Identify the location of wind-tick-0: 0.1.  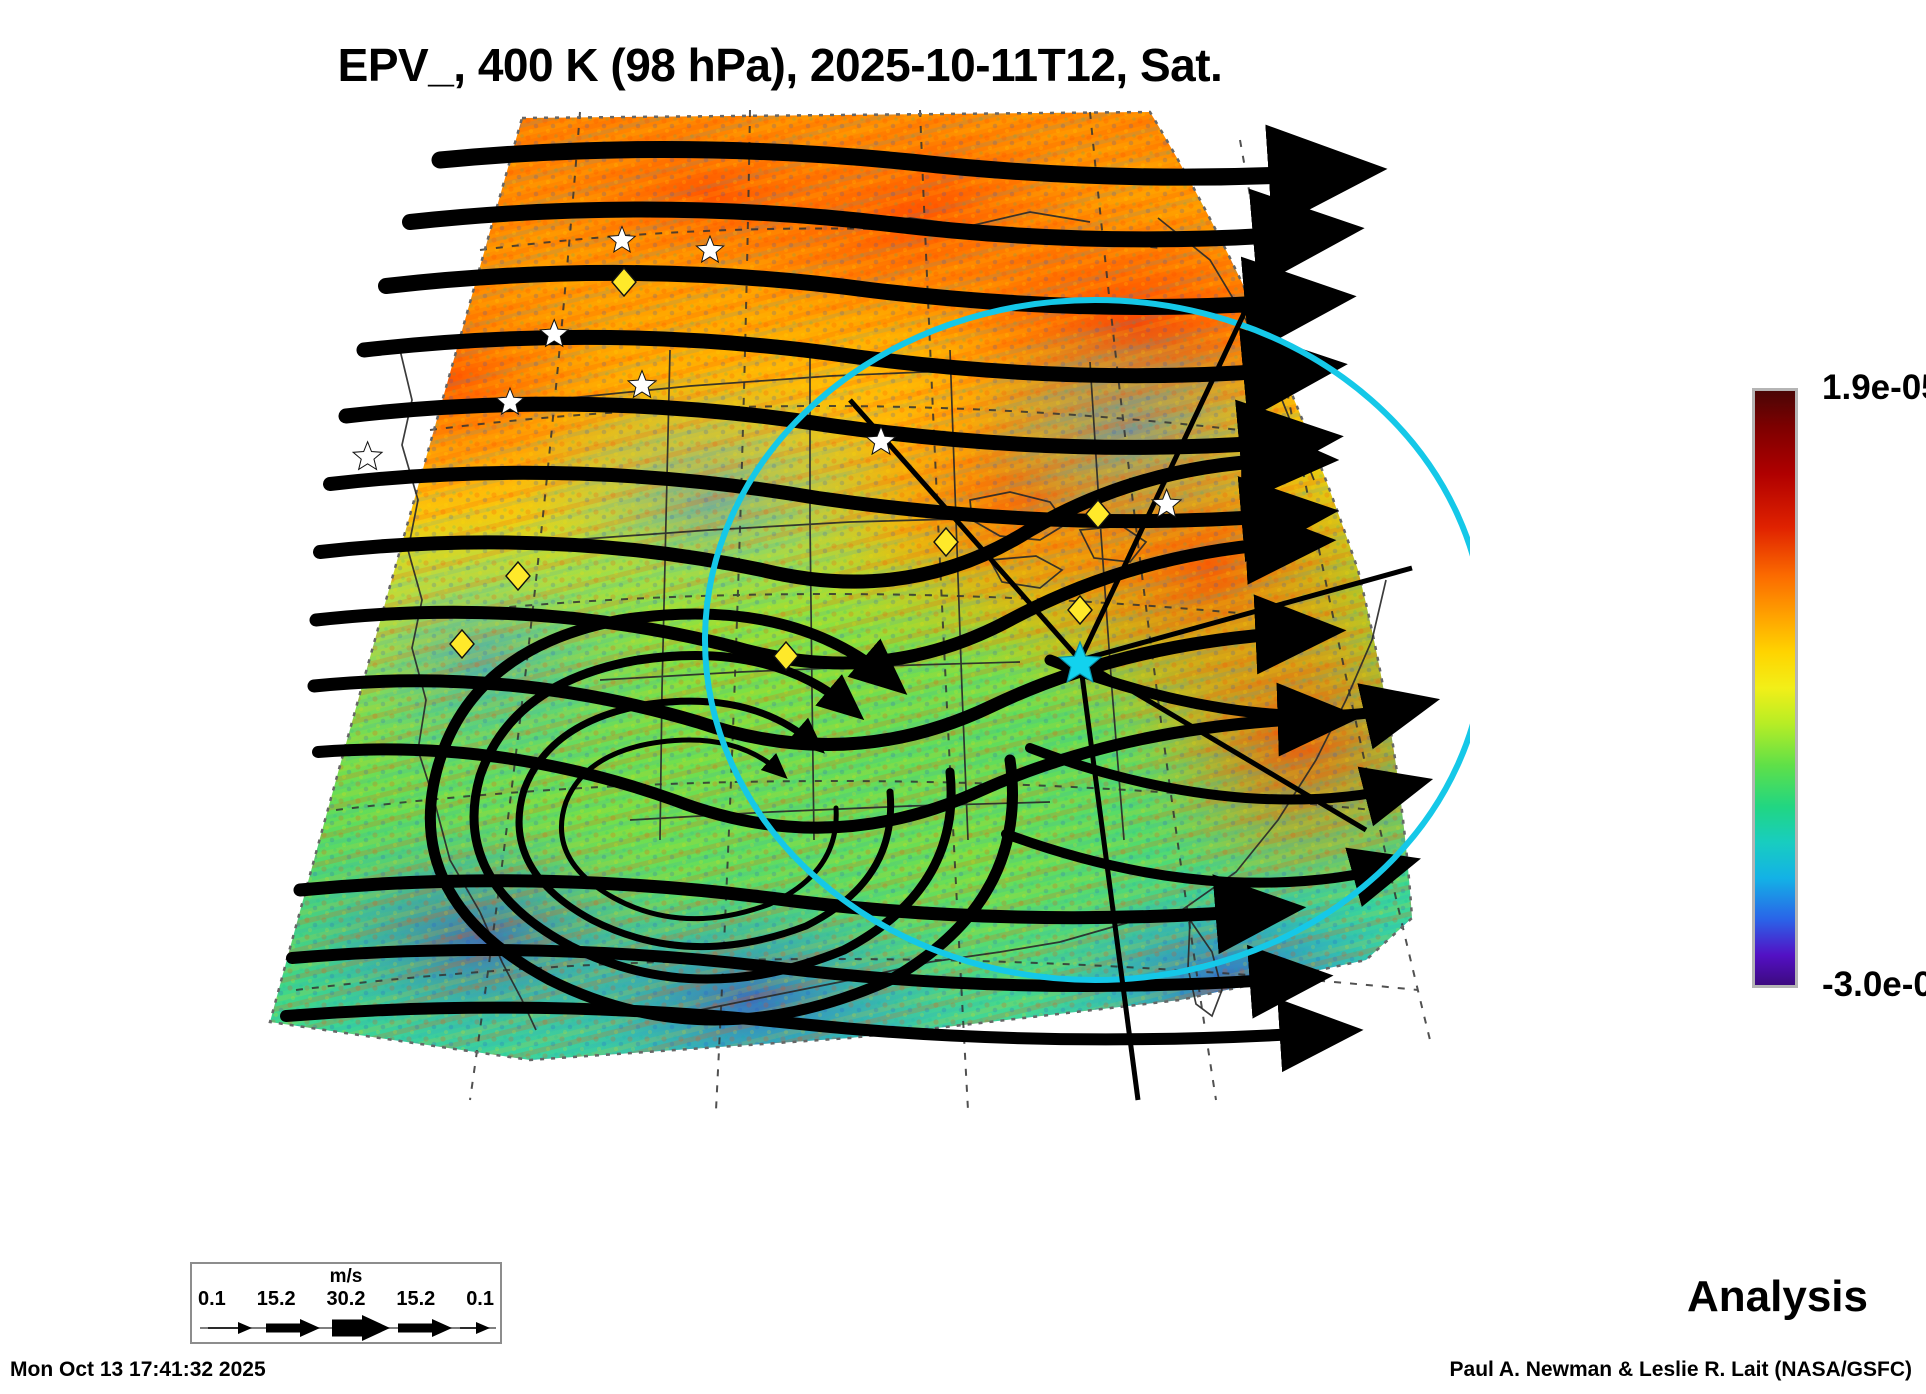
(212, 1299).